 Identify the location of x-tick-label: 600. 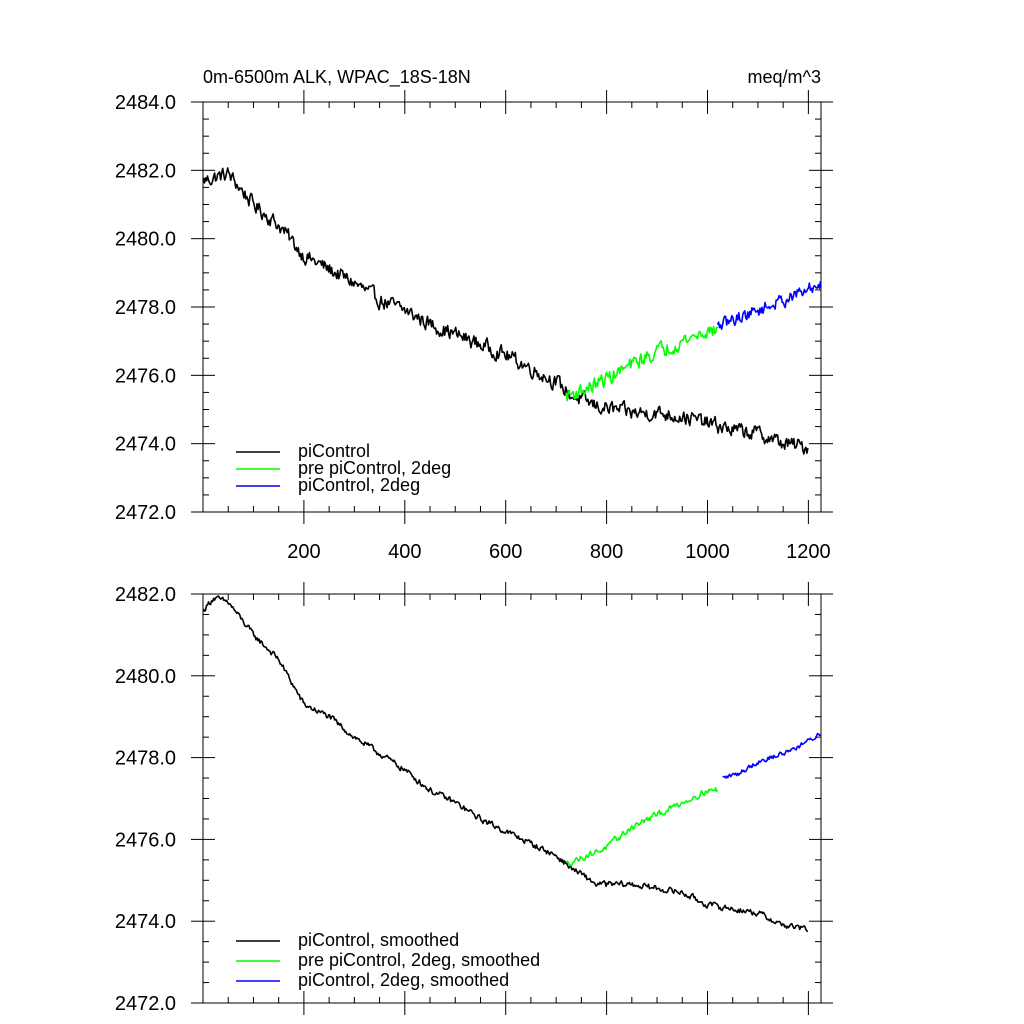
(505, 552).